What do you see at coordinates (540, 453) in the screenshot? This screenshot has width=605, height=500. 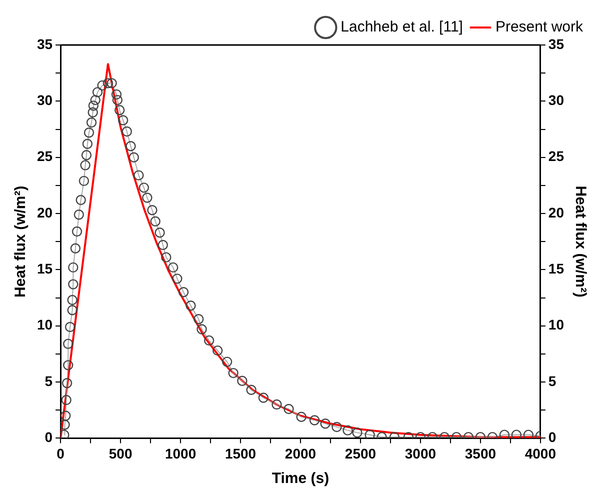 I see `x-tick-label: 4000` at bounding box center [540, 453].